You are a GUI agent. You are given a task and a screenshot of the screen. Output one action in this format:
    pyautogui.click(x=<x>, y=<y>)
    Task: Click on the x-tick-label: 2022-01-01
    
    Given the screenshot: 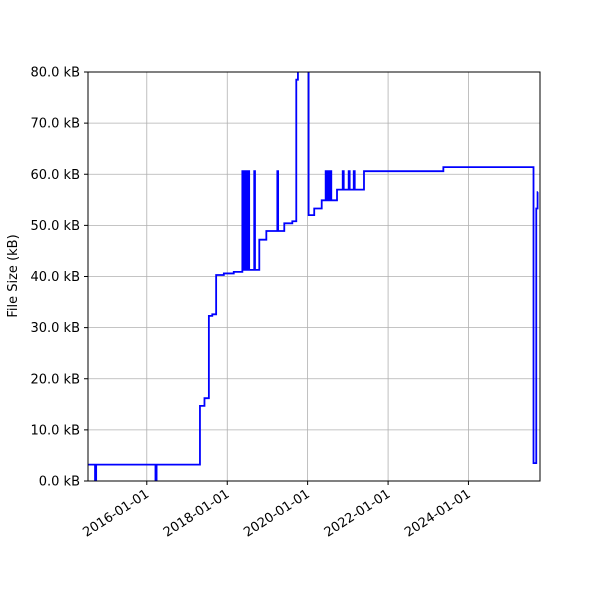 What is the action you would take?
    pyautogui.click(x=358, y=514)
    